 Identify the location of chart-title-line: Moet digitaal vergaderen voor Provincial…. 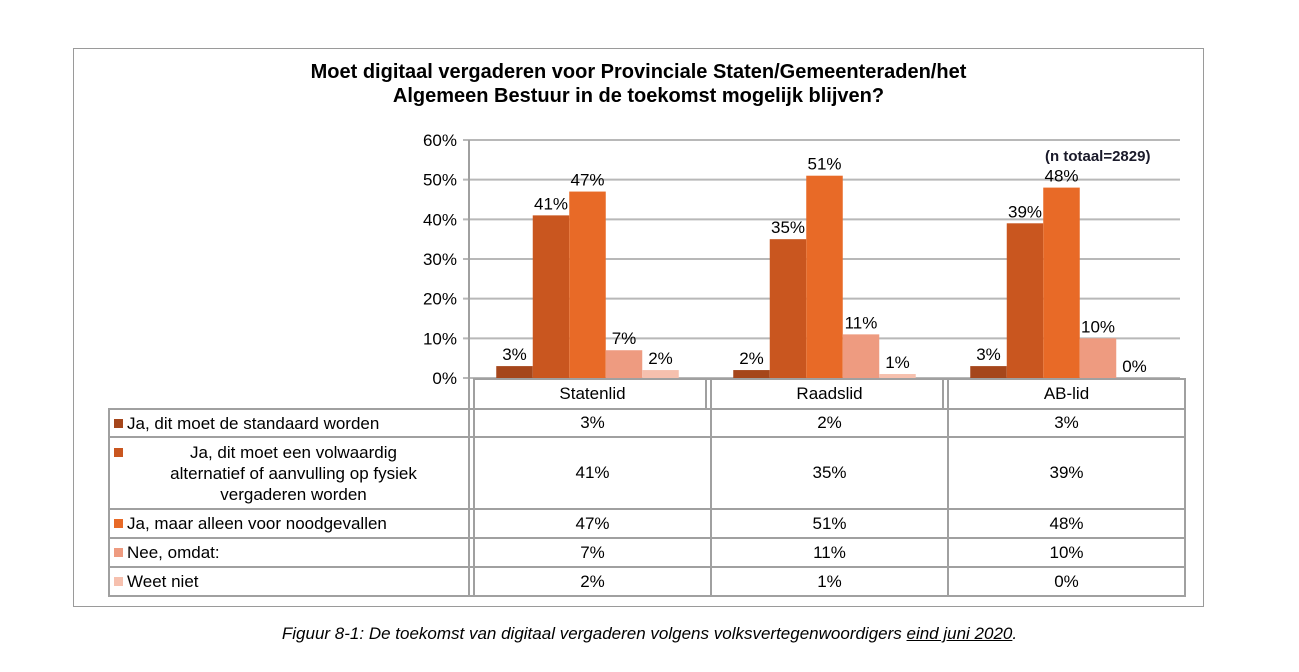
(638, 72).